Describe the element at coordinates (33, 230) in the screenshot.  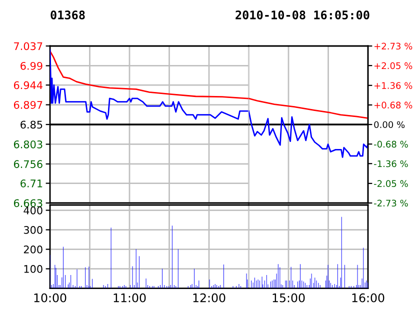
I see `y-tick-label: 300` at that location.